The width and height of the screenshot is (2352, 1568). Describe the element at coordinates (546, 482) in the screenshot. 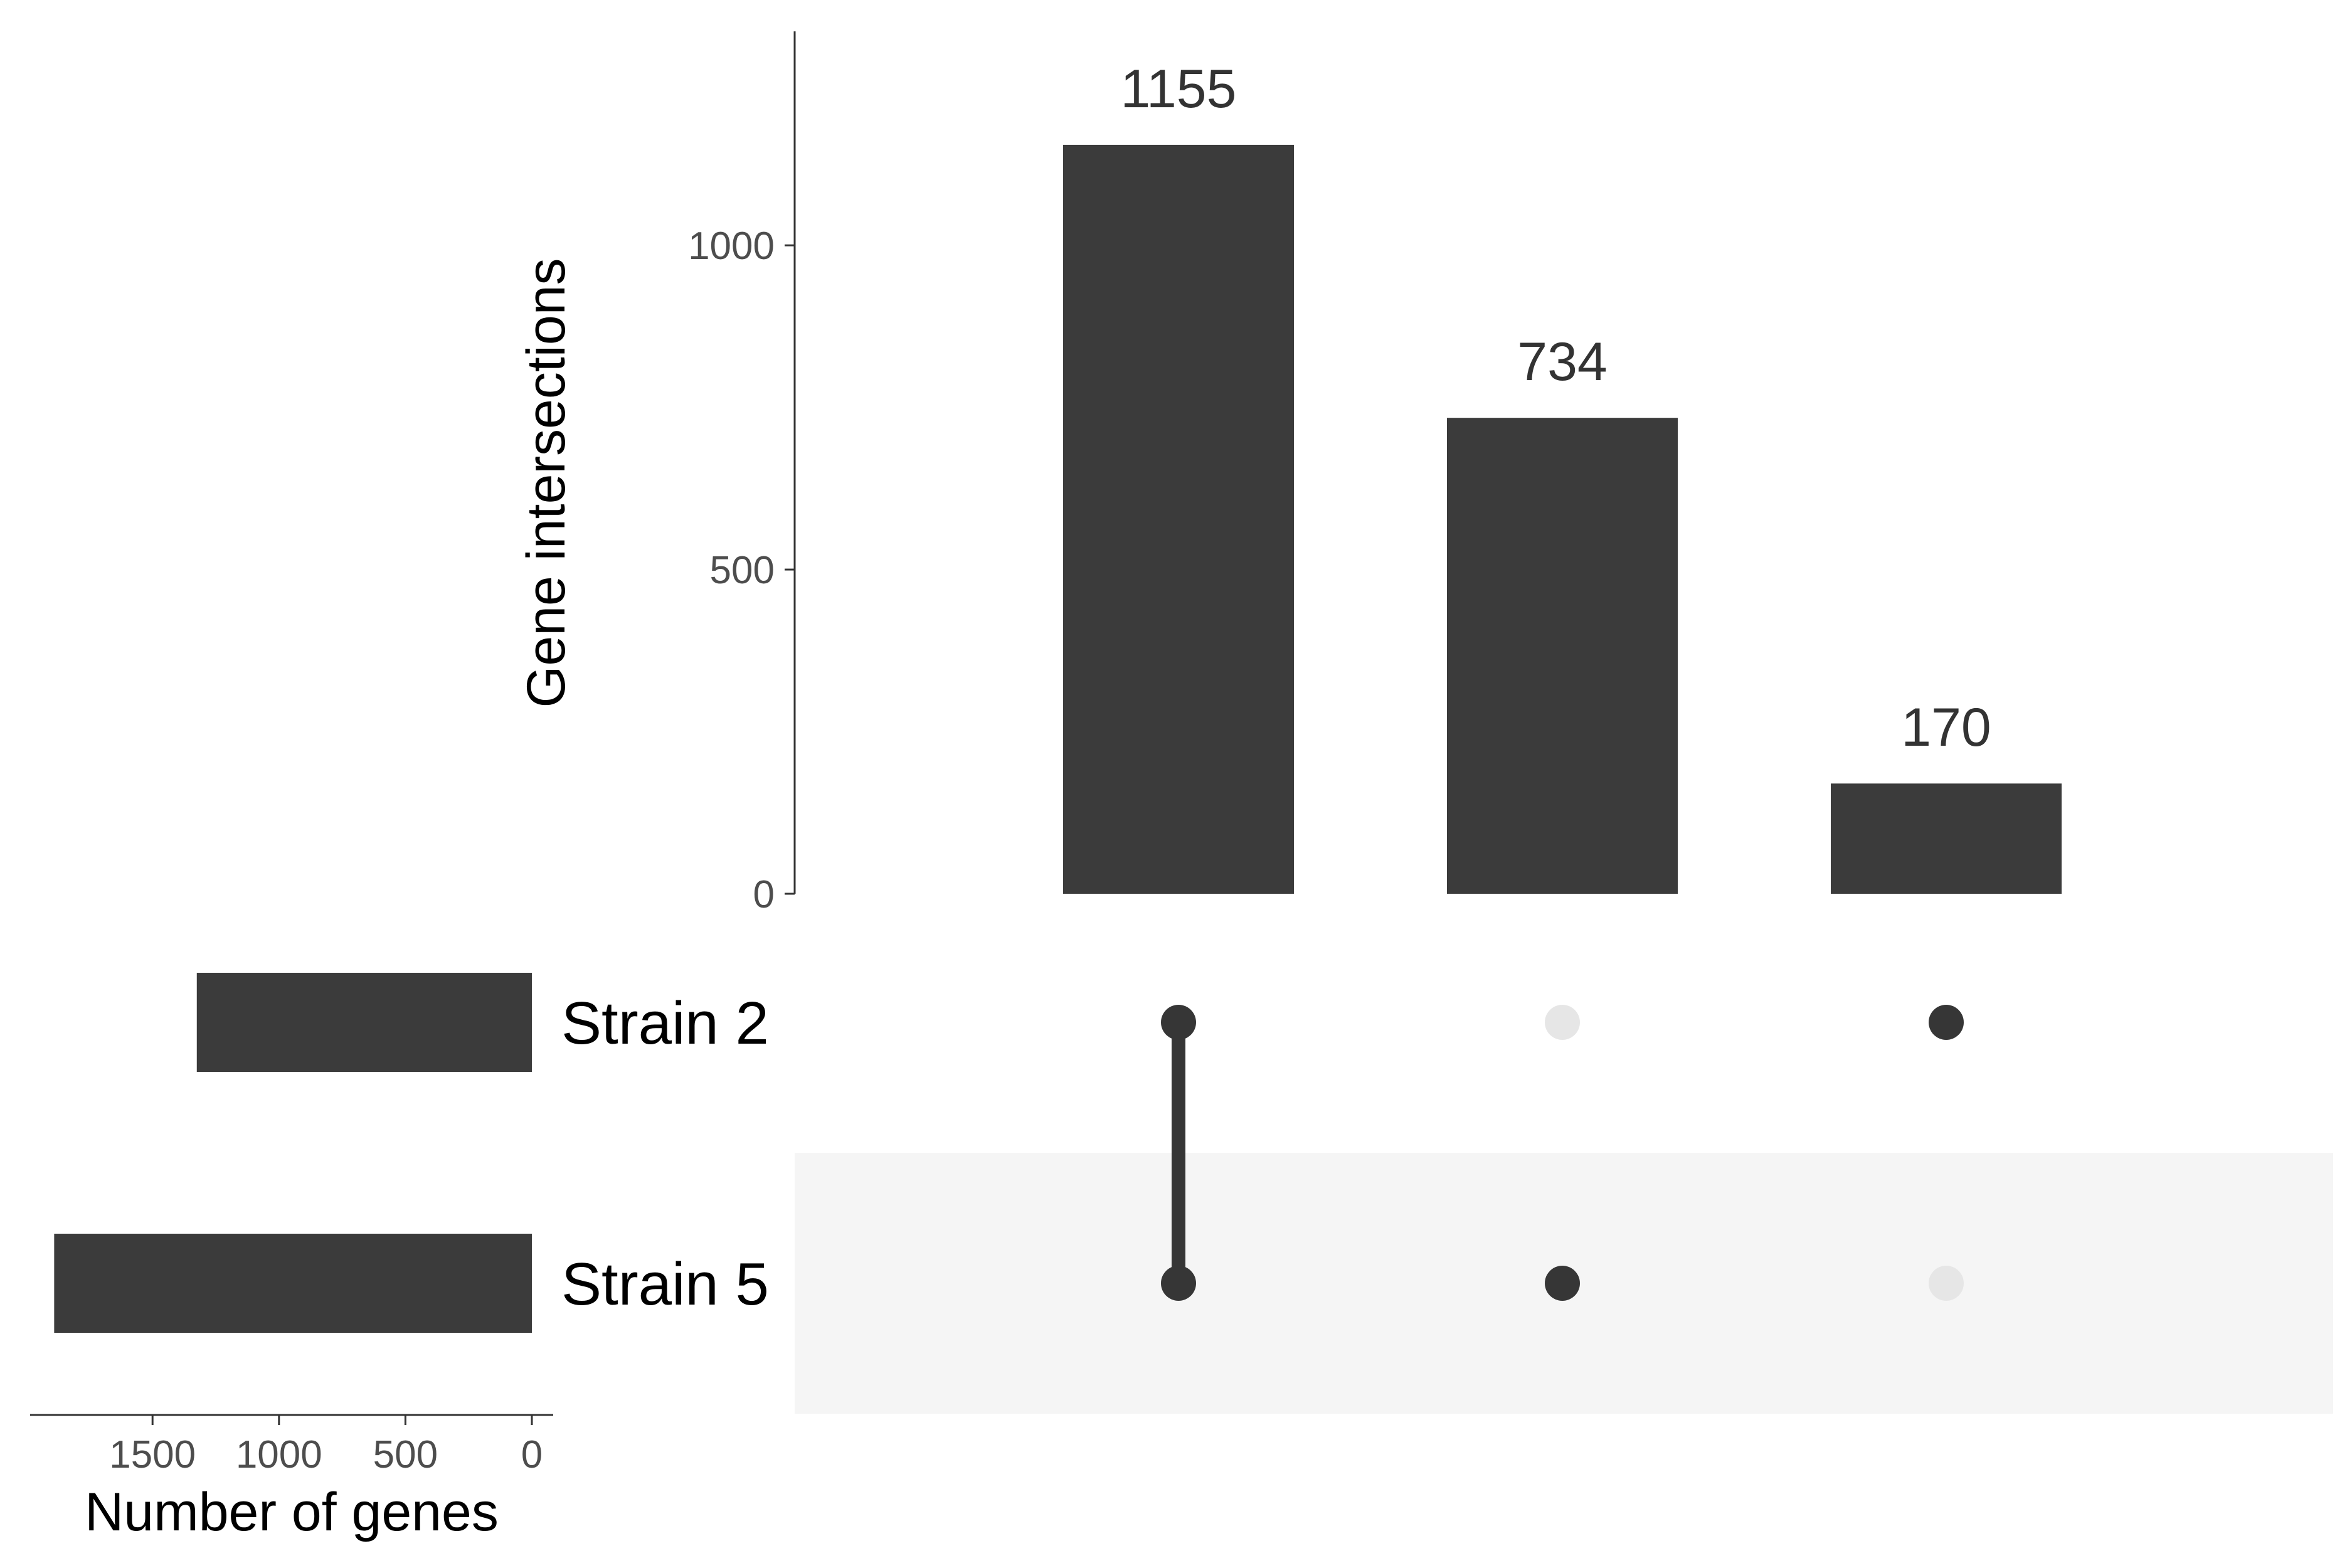

I see `y-axis-title: Gene intersections` at that location.